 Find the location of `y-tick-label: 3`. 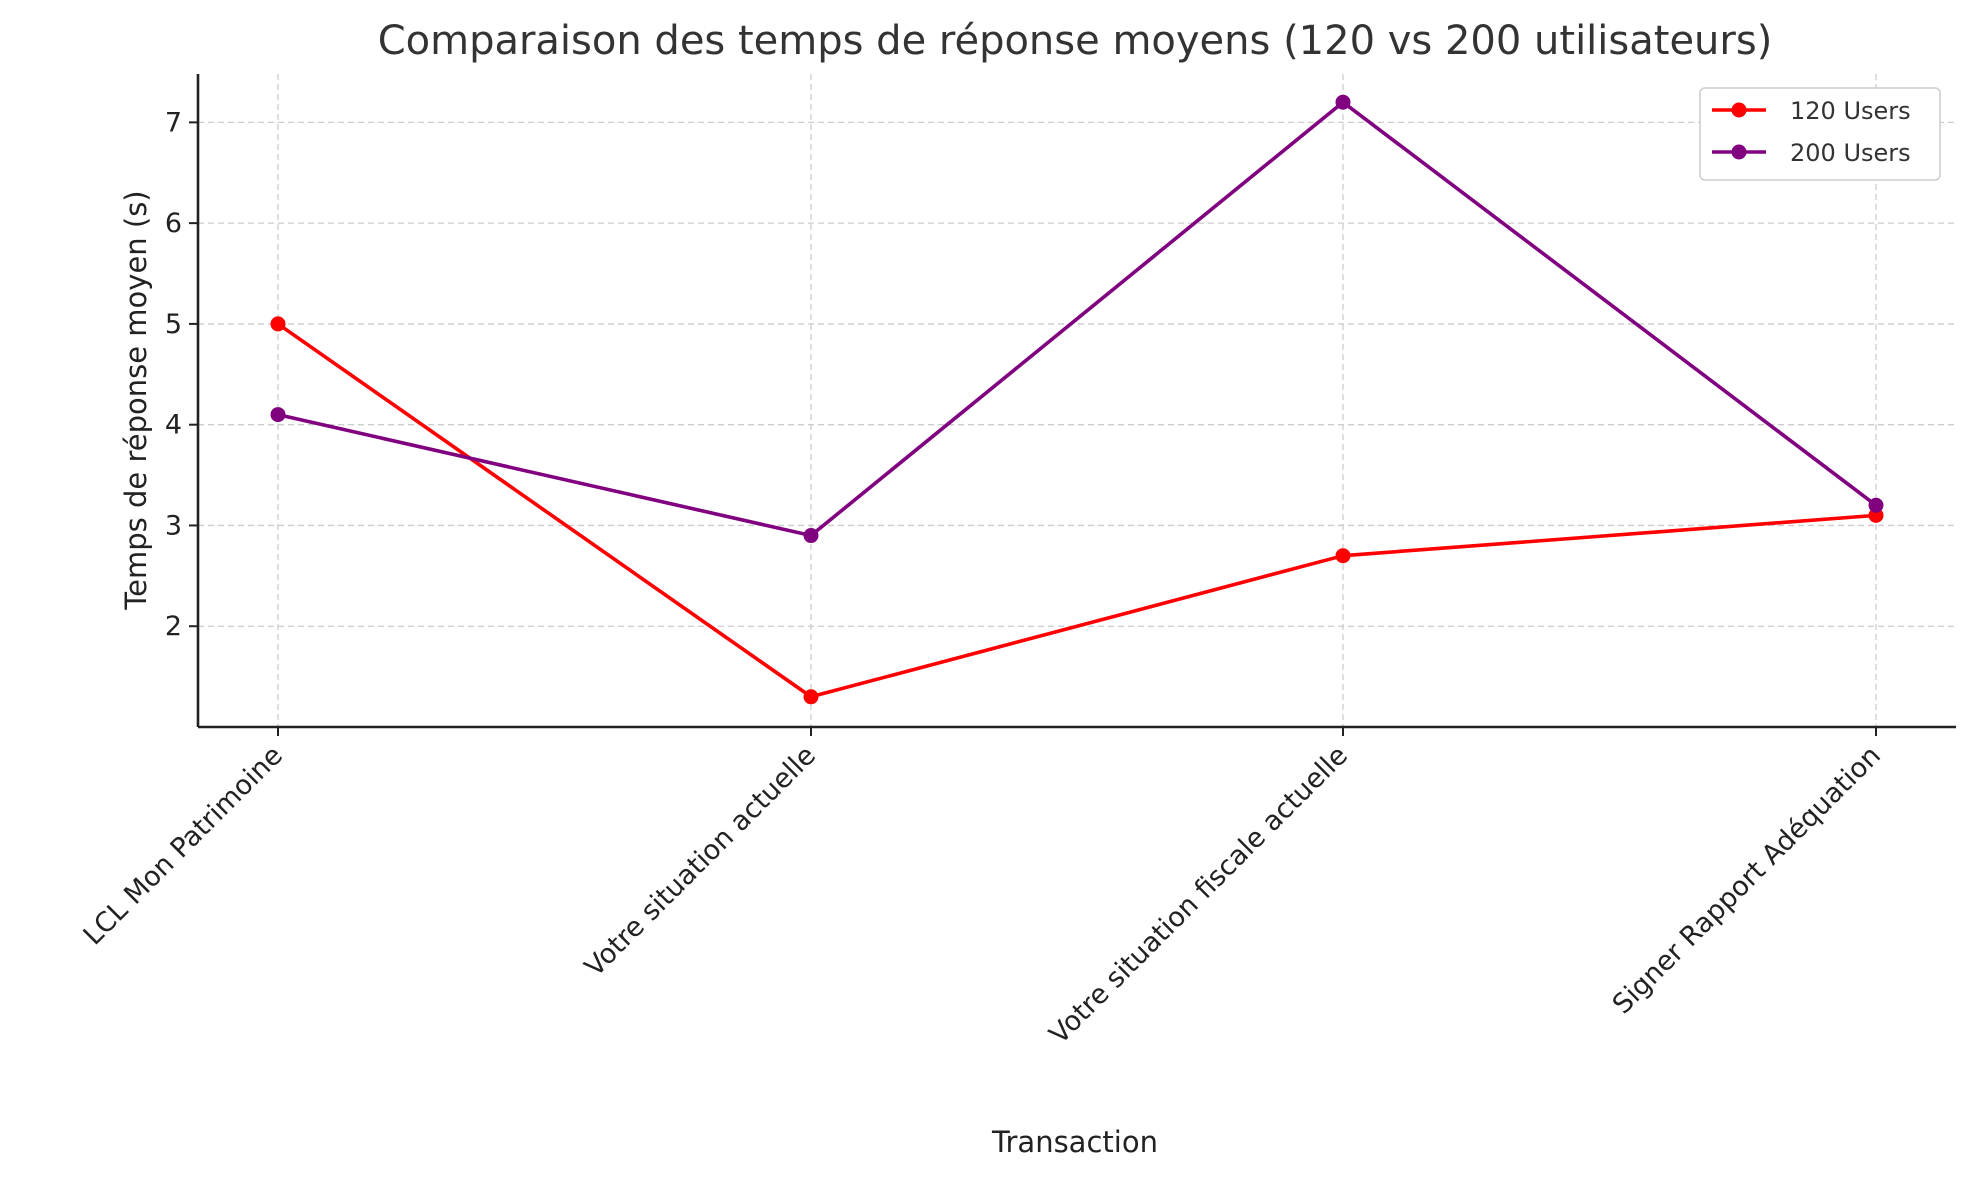

y-tick-label: 3 is located at coordinates (173, 525).